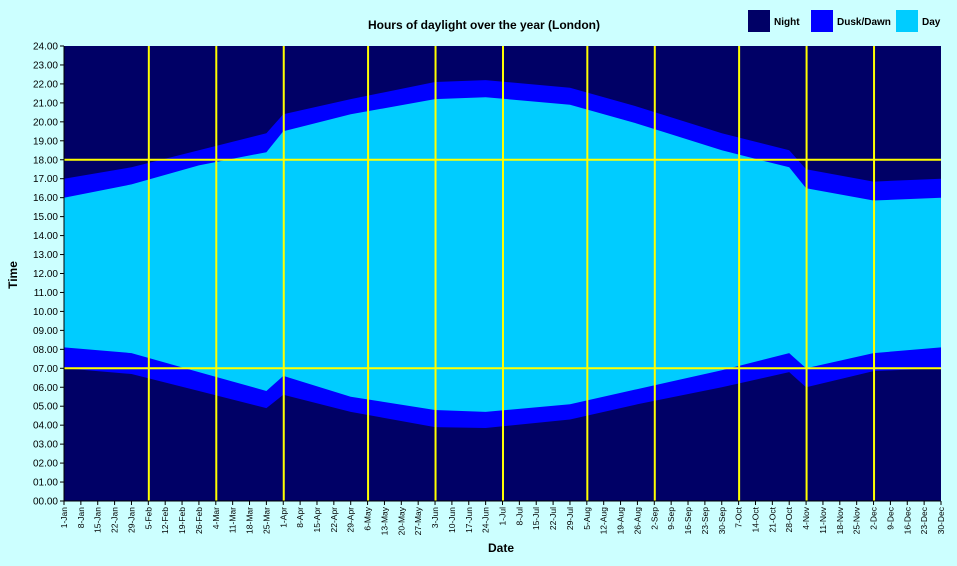 The image size is (957, 566). Describe the element at coordinates (890, 517) in the screenshot. I see `x-tick-label: 9-Dec` at that location.